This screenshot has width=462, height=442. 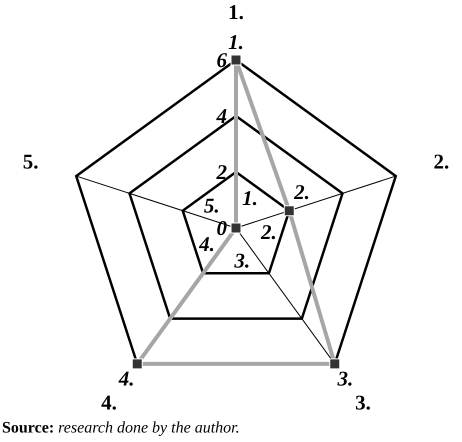 What do you see at coordinates (126, 378) in the screenshot?
I see `text: 4.` at bounding box center [126, 378].